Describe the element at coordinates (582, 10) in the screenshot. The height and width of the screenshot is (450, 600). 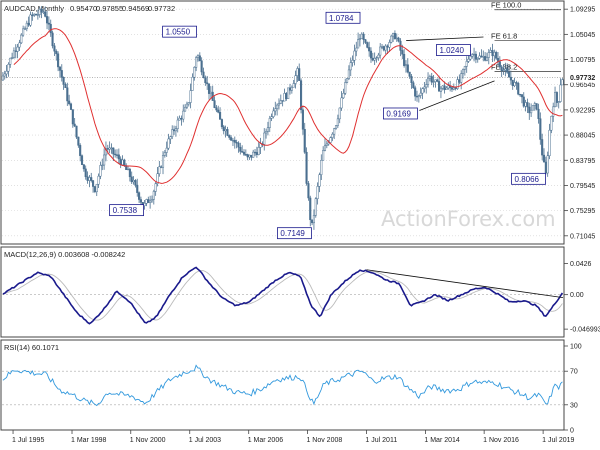
I see `price-tick-label: 1.09295` at that location.